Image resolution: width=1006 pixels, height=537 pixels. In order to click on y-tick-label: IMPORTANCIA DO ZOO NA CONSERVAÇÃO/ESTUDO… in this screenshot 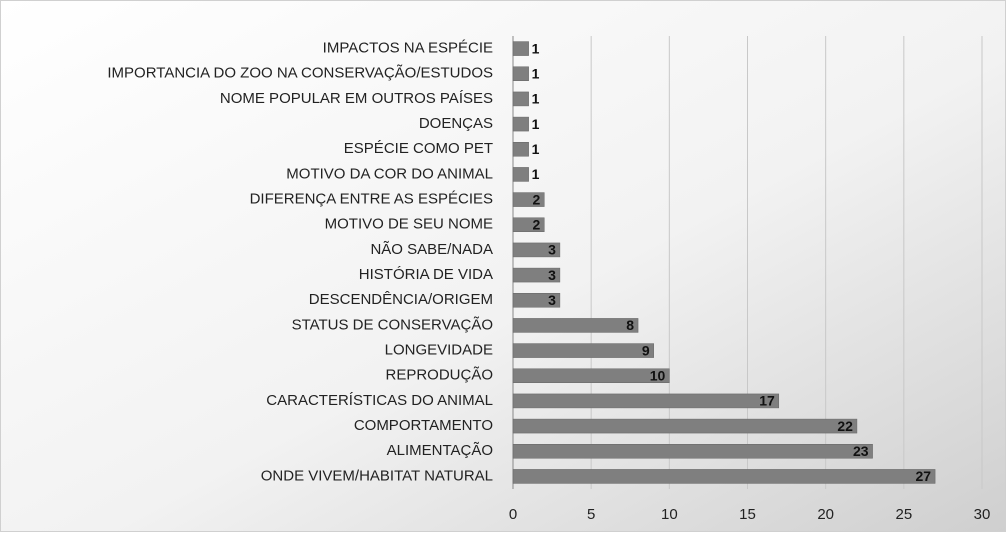, I will do `click(300, 73)`.